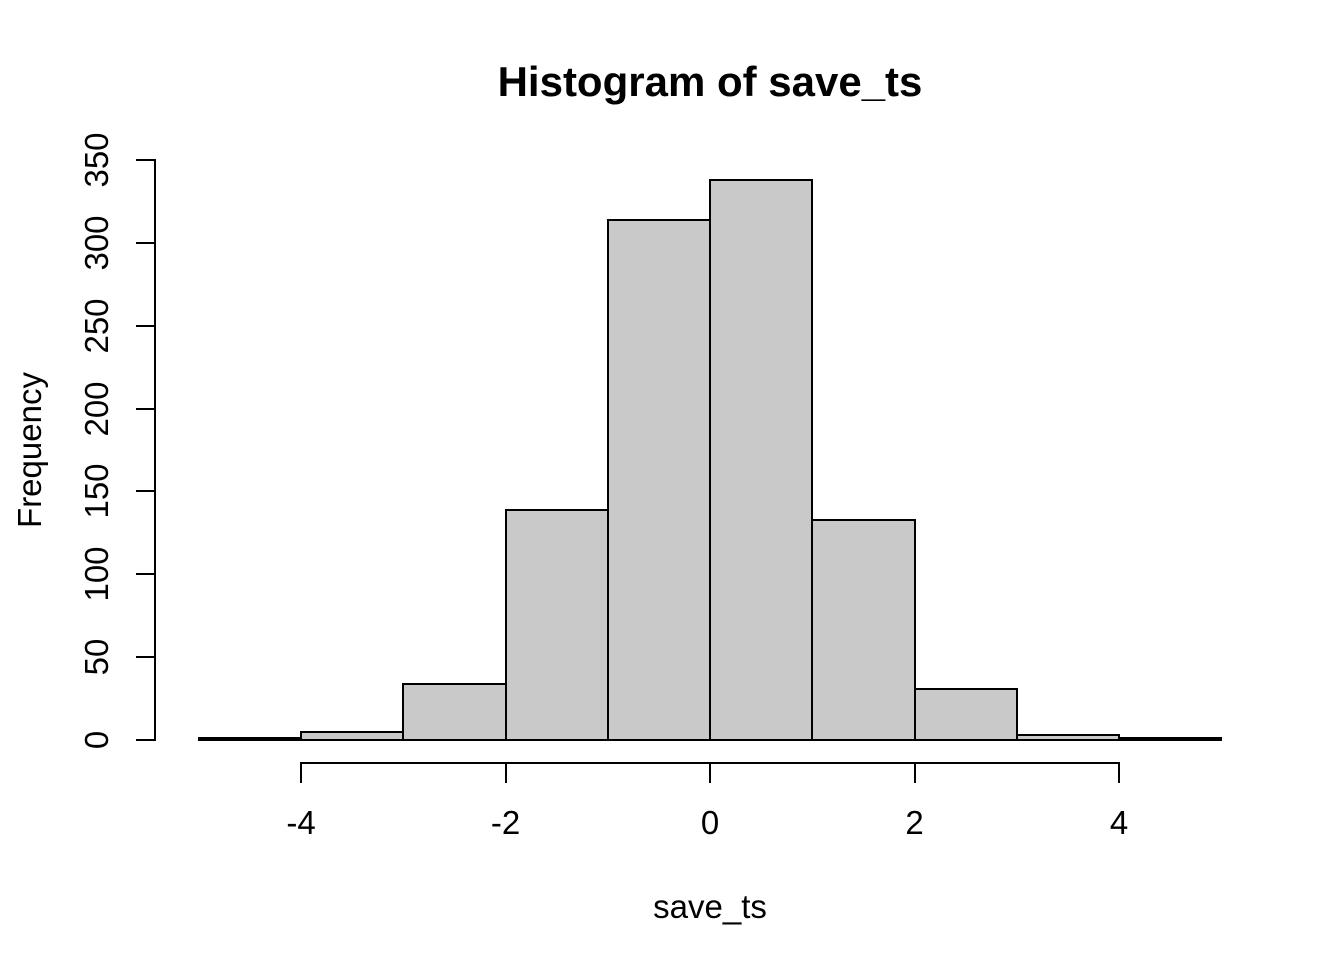 This screenshot has height=960, width=1344. I want to click on y-tick-label: 200, so click(96, 409).